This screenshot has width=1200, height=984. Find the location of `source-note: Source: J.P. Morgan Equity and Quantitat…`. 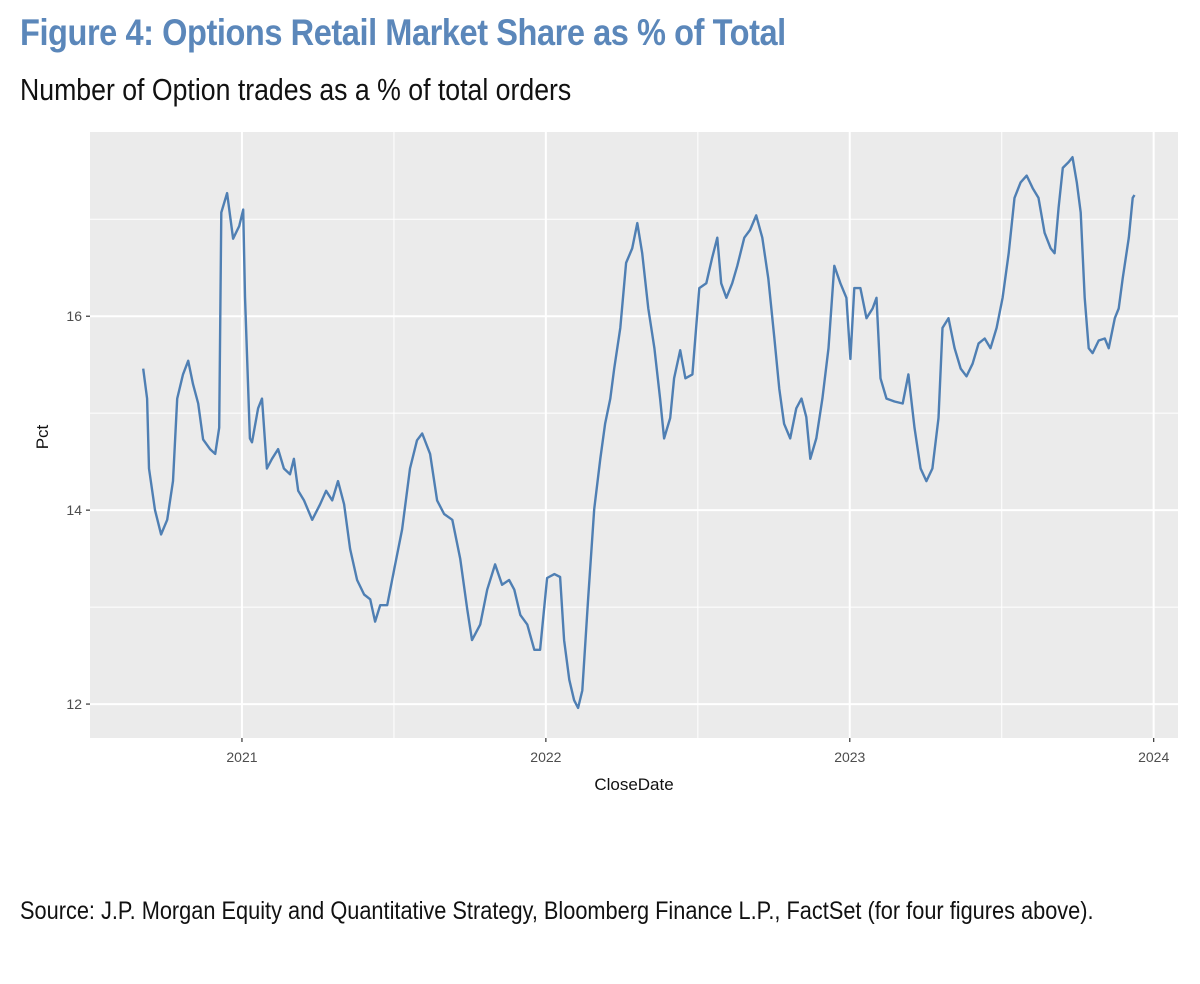

source-note: Source: J.P. Morgan Equity and Quantitat… is located at coordinates (557, 911).